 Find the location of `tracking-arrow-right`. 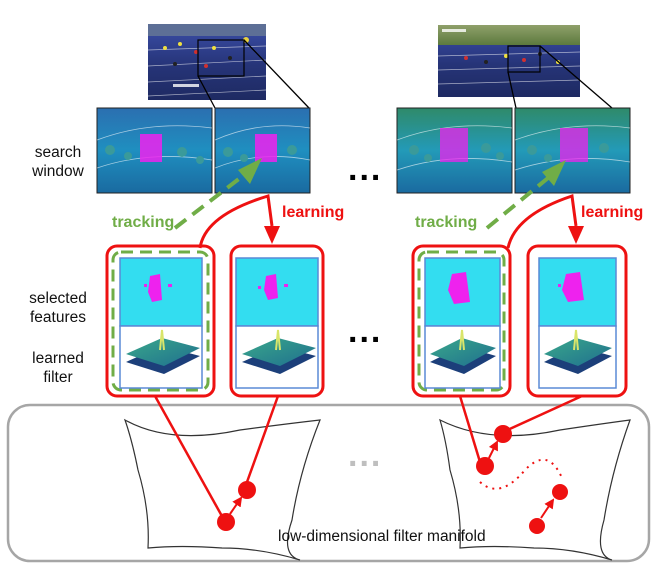

tracking-arrow-right is located at coordinates (525, 195).